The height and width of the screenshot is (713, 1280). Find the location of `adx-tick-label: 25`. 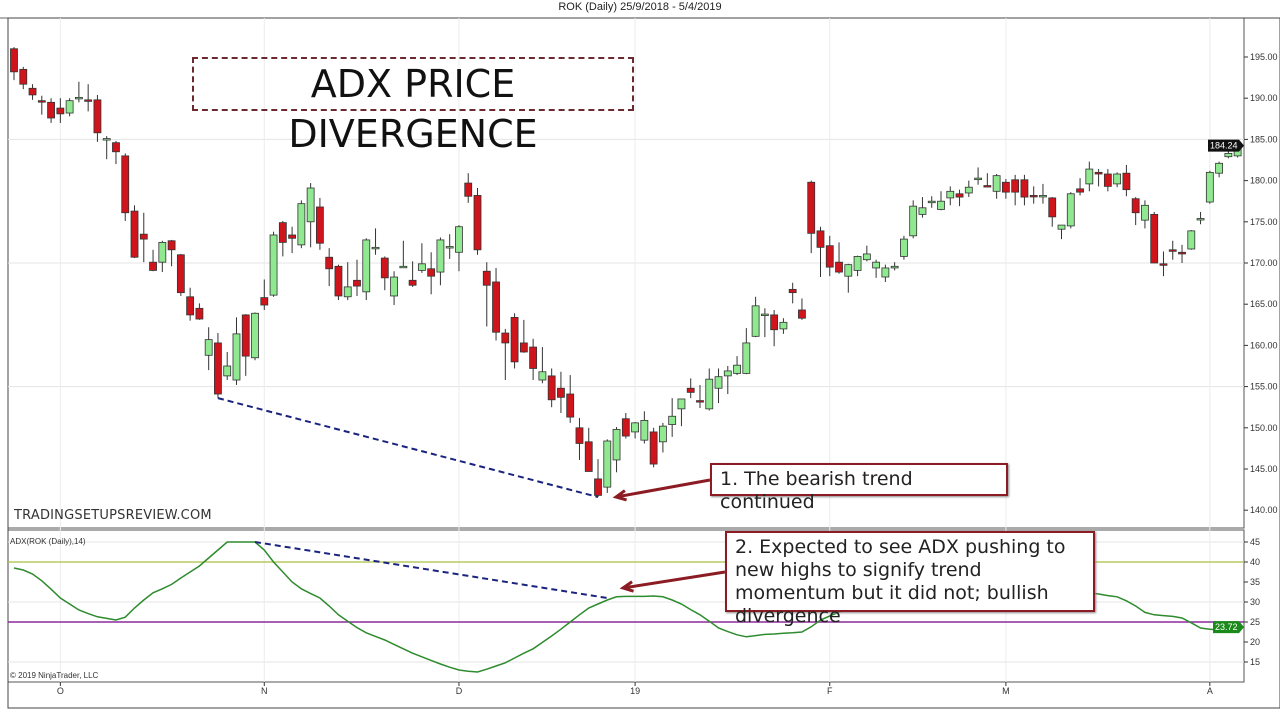

adx-tick-label: 25 is located at coordinates (1255, 622).